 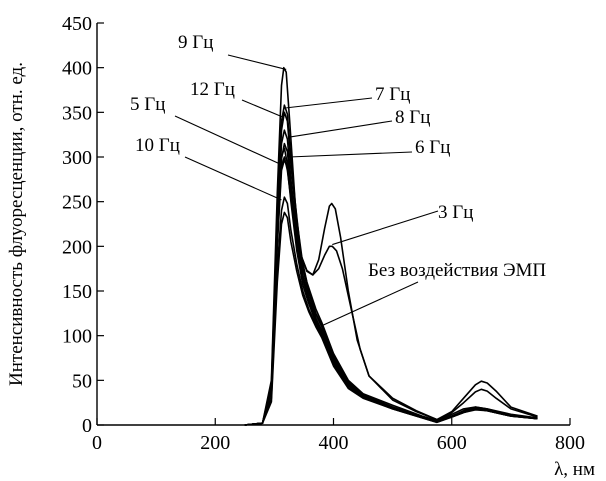 I want to click on y-tick-label: 300, so click(x=77, y=158).